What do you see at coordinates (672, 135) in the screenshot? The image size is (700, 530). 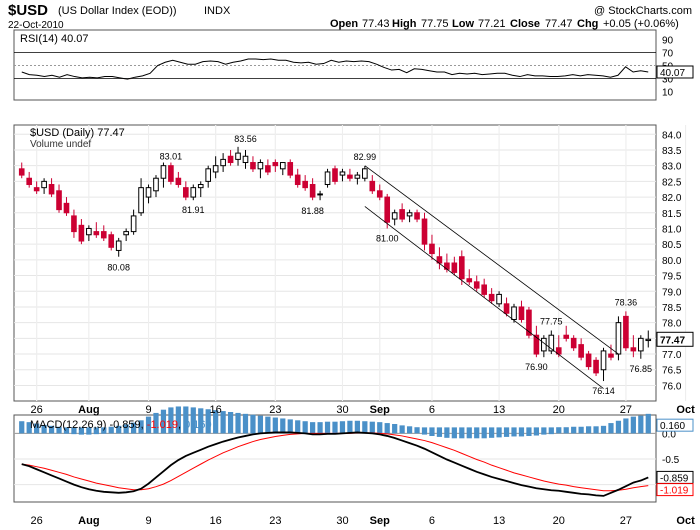 I see `price-tick-label: 84.0` at bounding box center [672, 135].